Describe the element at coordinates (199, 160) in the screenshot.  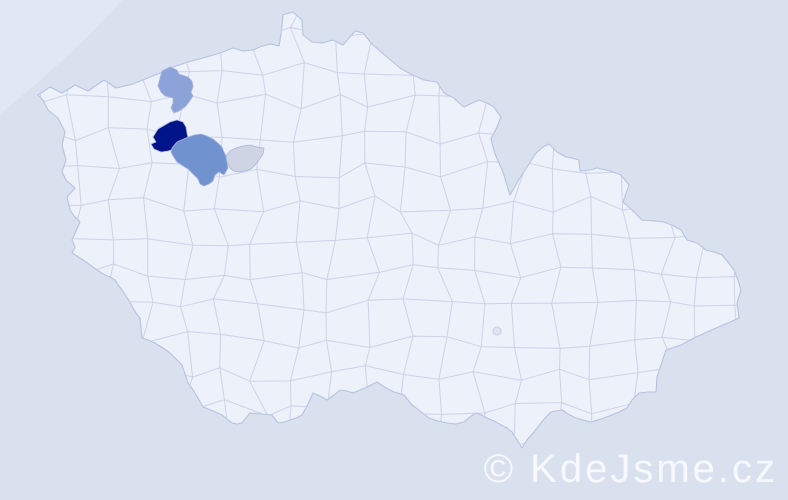
I see `highlighted-district-central-blue` at that location.